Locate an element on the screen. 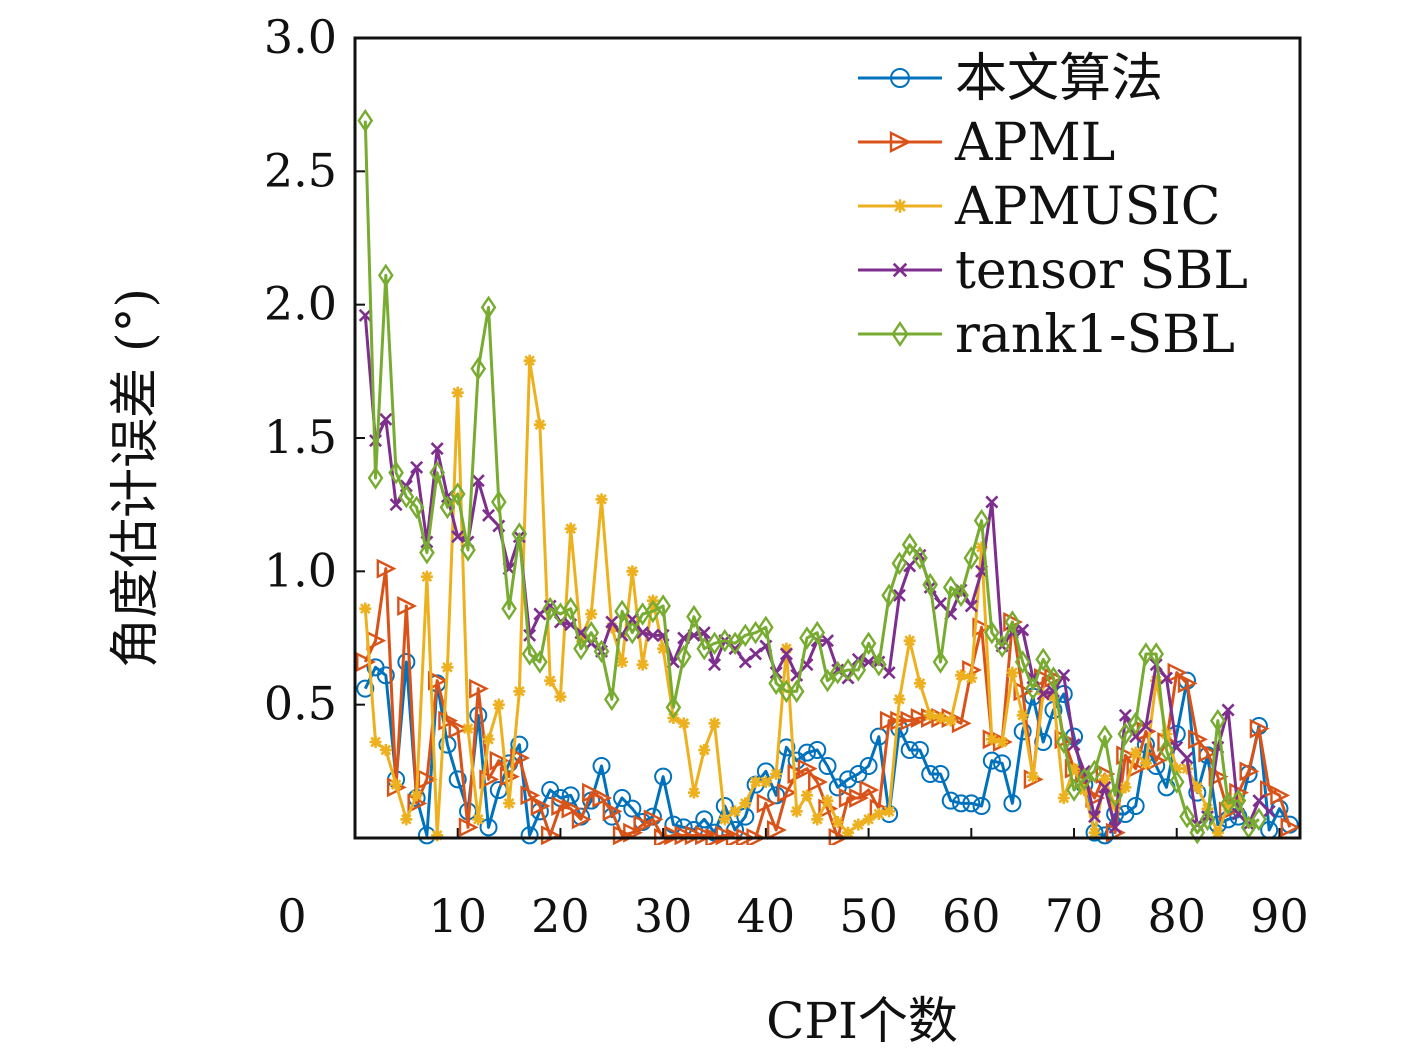 The image size is (1417, 1058). x-tick-label: 70 is located at coordinates (1074, 916).